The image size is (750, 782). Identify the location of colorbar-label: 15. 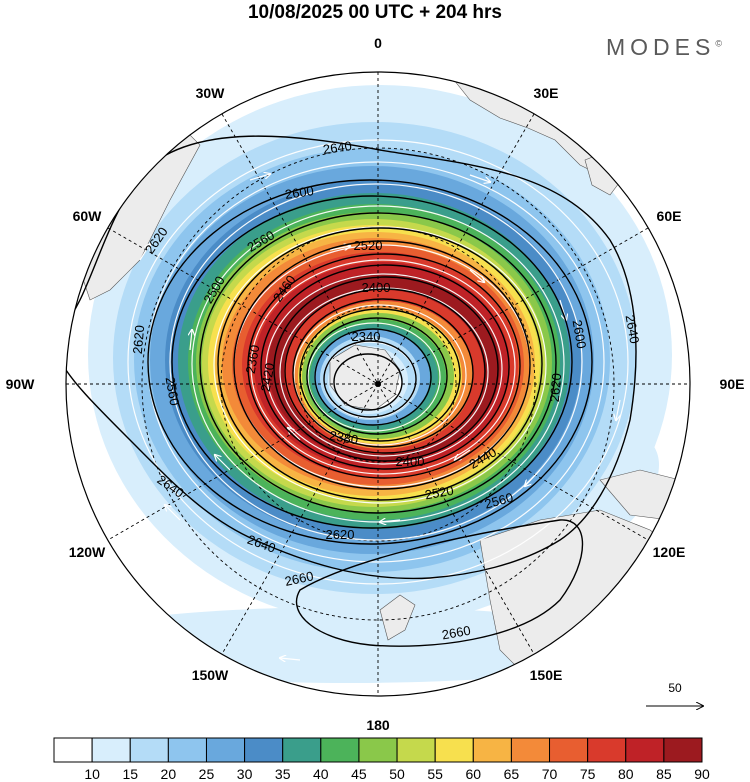
(130, 774).